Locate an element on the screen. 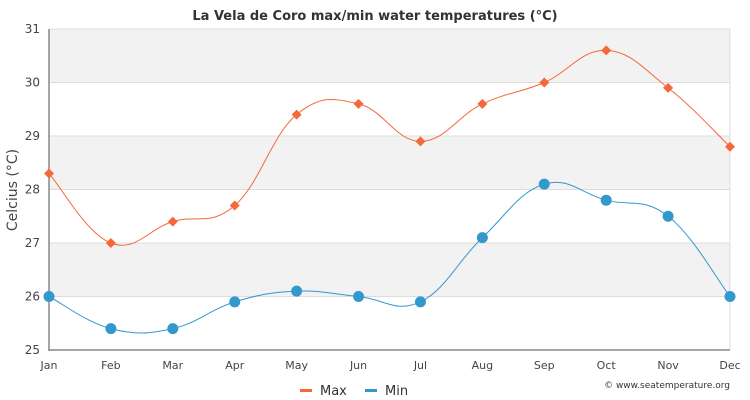 This screenshot has width=750, height=400. x-tick-label: Feb is located at coordinates (110, 365).